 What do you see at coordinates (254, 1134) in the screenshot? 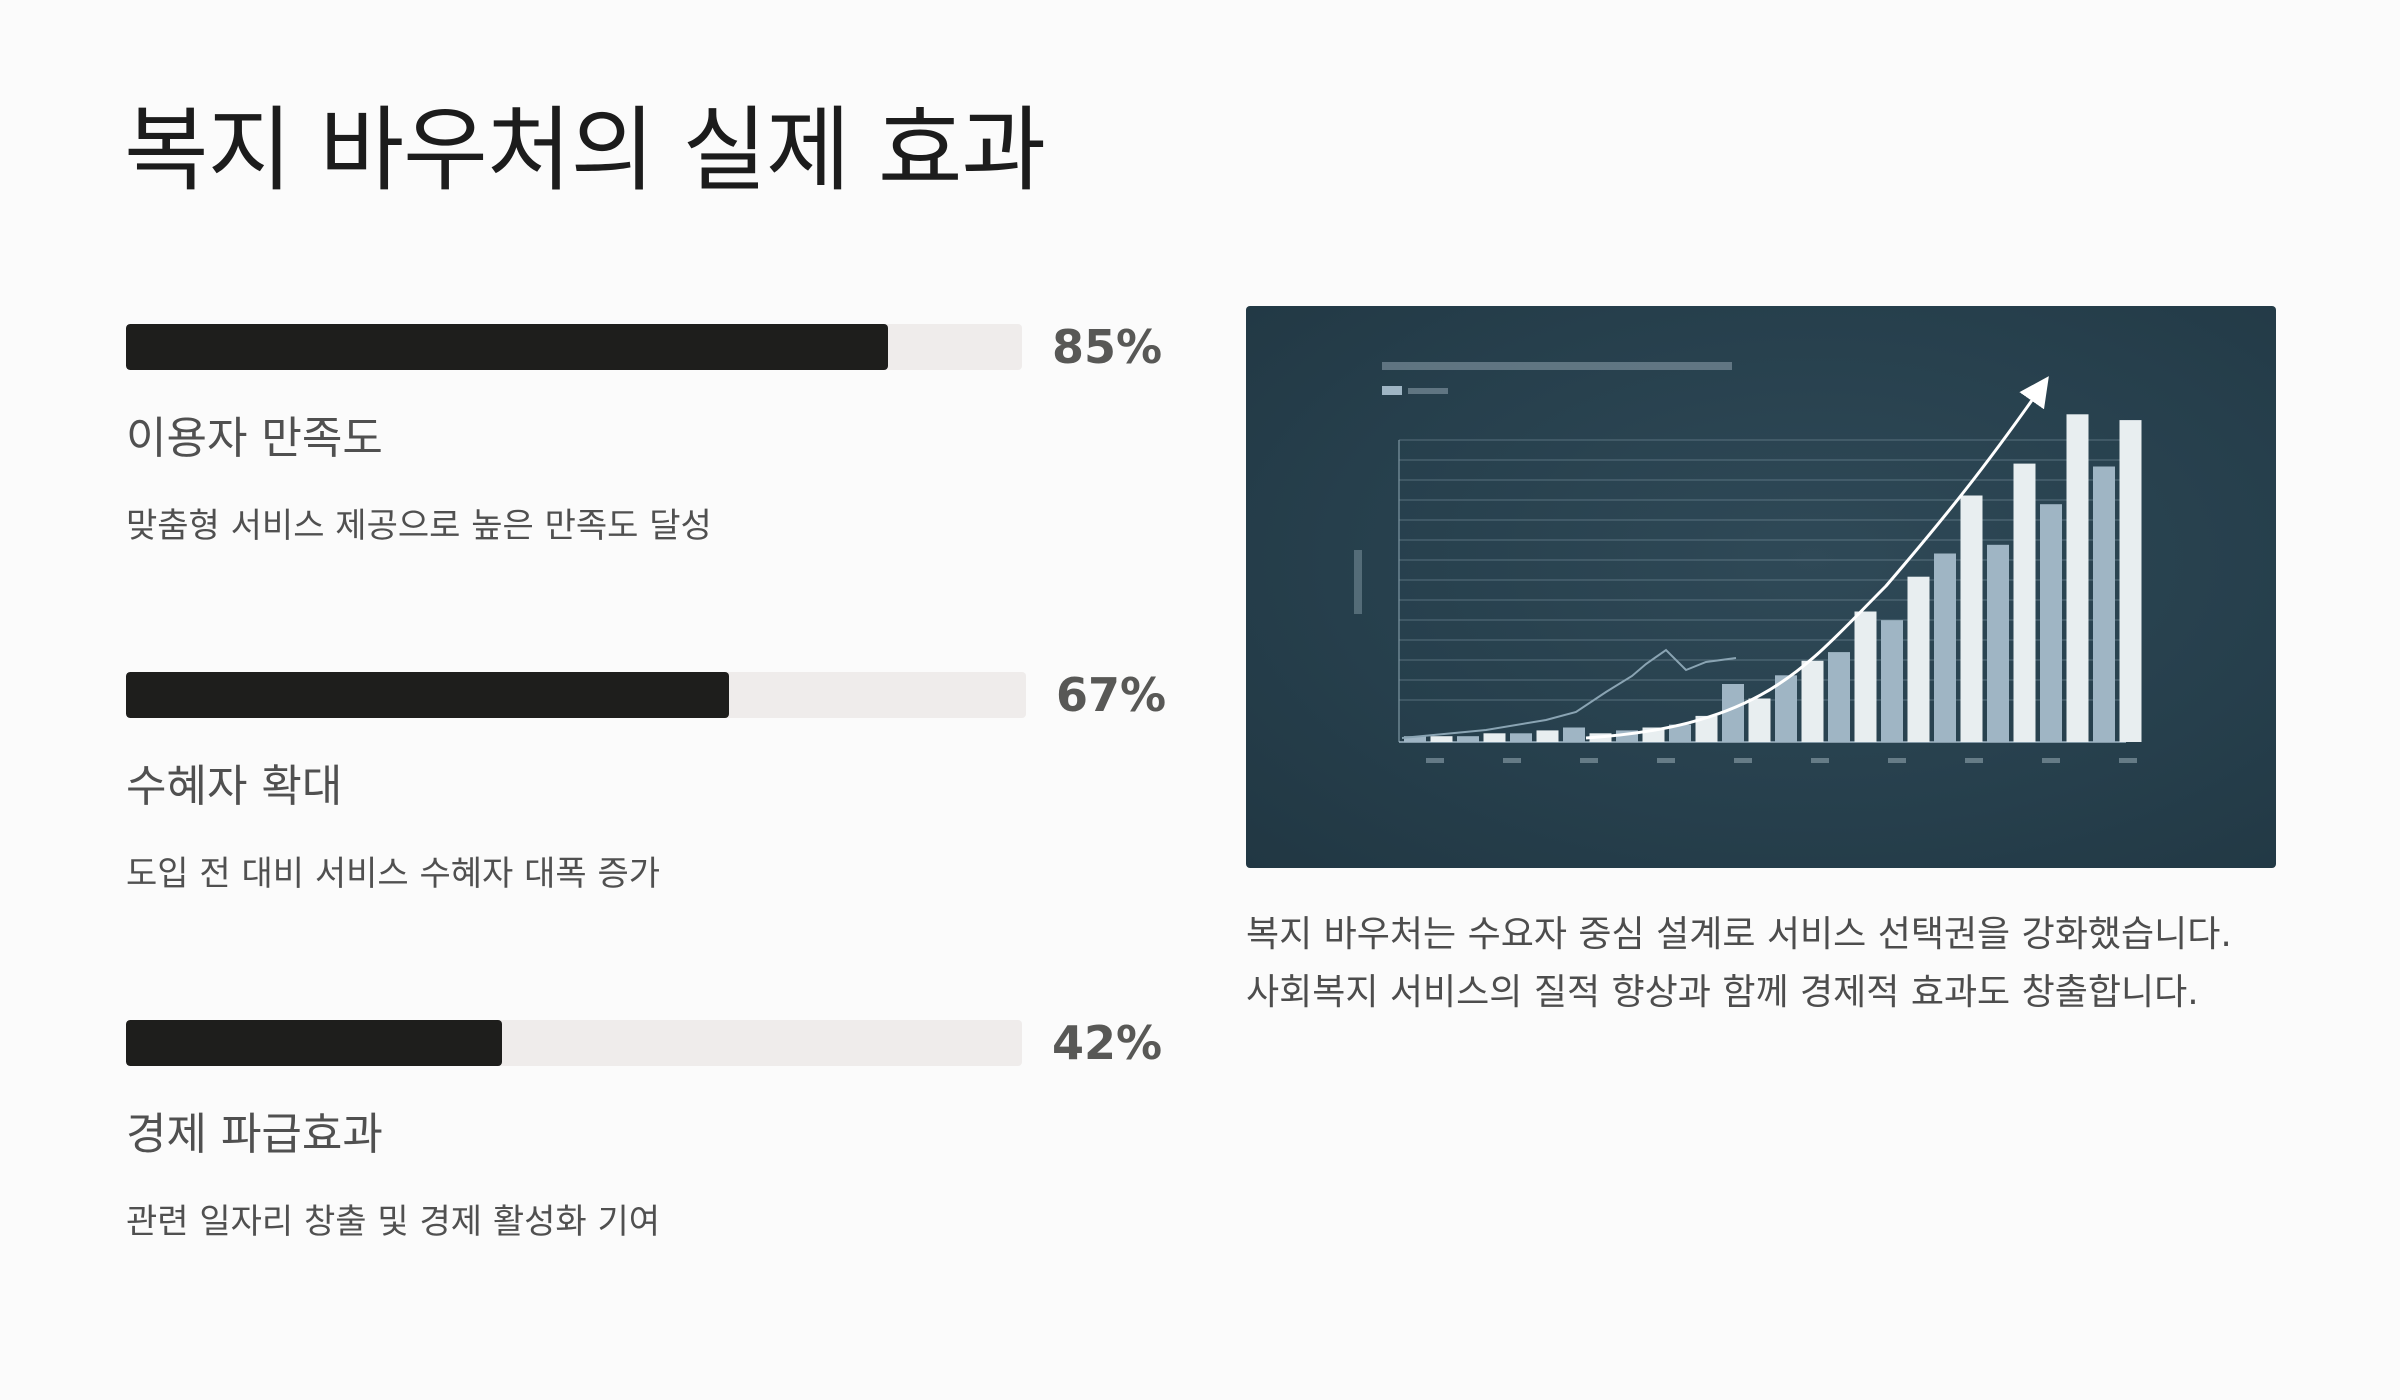
I see `metric-label: 경제 파급효과` at bounding box center [254, 1134].